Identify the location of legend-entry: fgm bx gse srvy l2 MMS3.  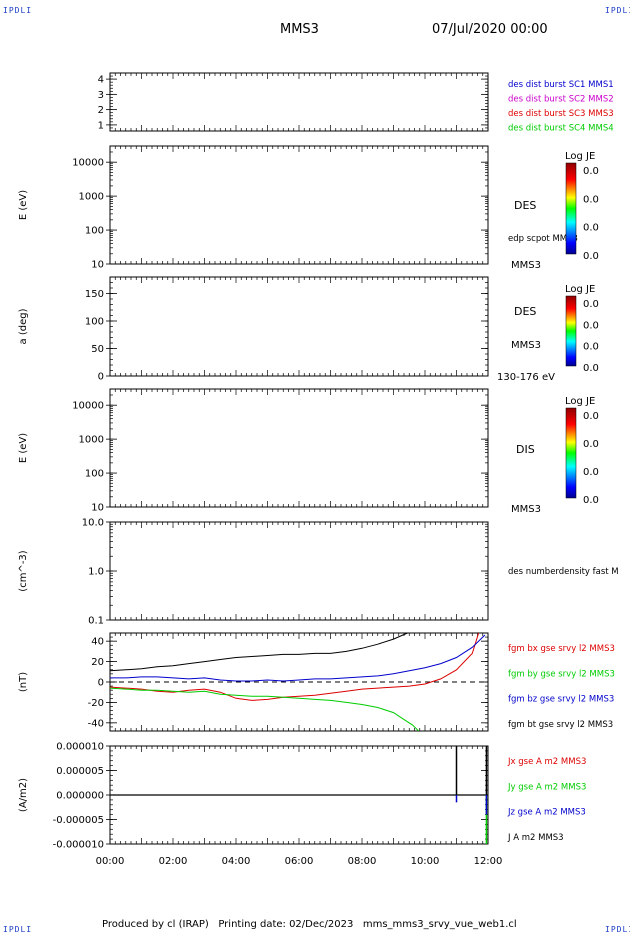
(561, 649).